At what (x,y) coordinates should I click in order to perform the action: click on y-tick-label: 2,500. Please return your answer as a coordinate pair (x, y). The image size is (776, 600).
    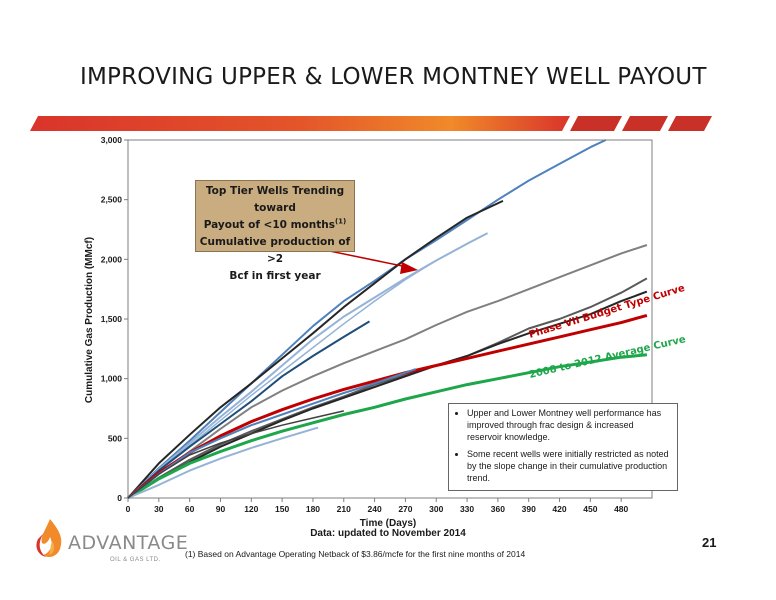
    Looking at the image, I should click on (112, 200).